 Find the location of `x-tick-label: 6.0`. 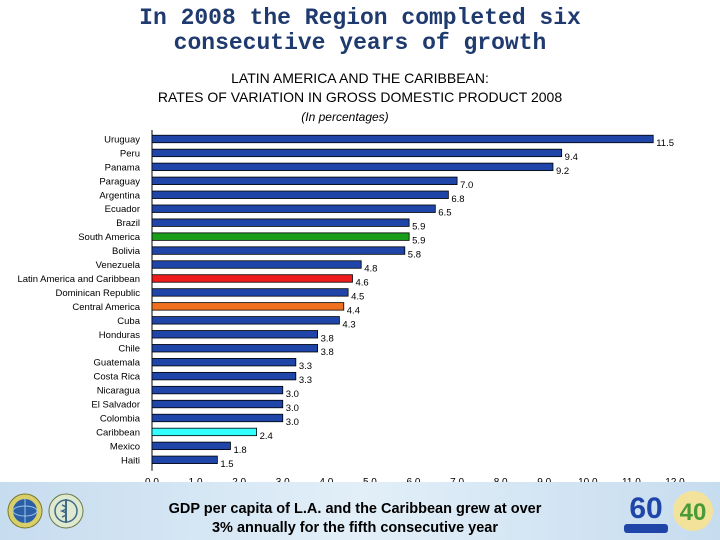

x-tick-label: 6.0 is located at coordinates (414, 481).